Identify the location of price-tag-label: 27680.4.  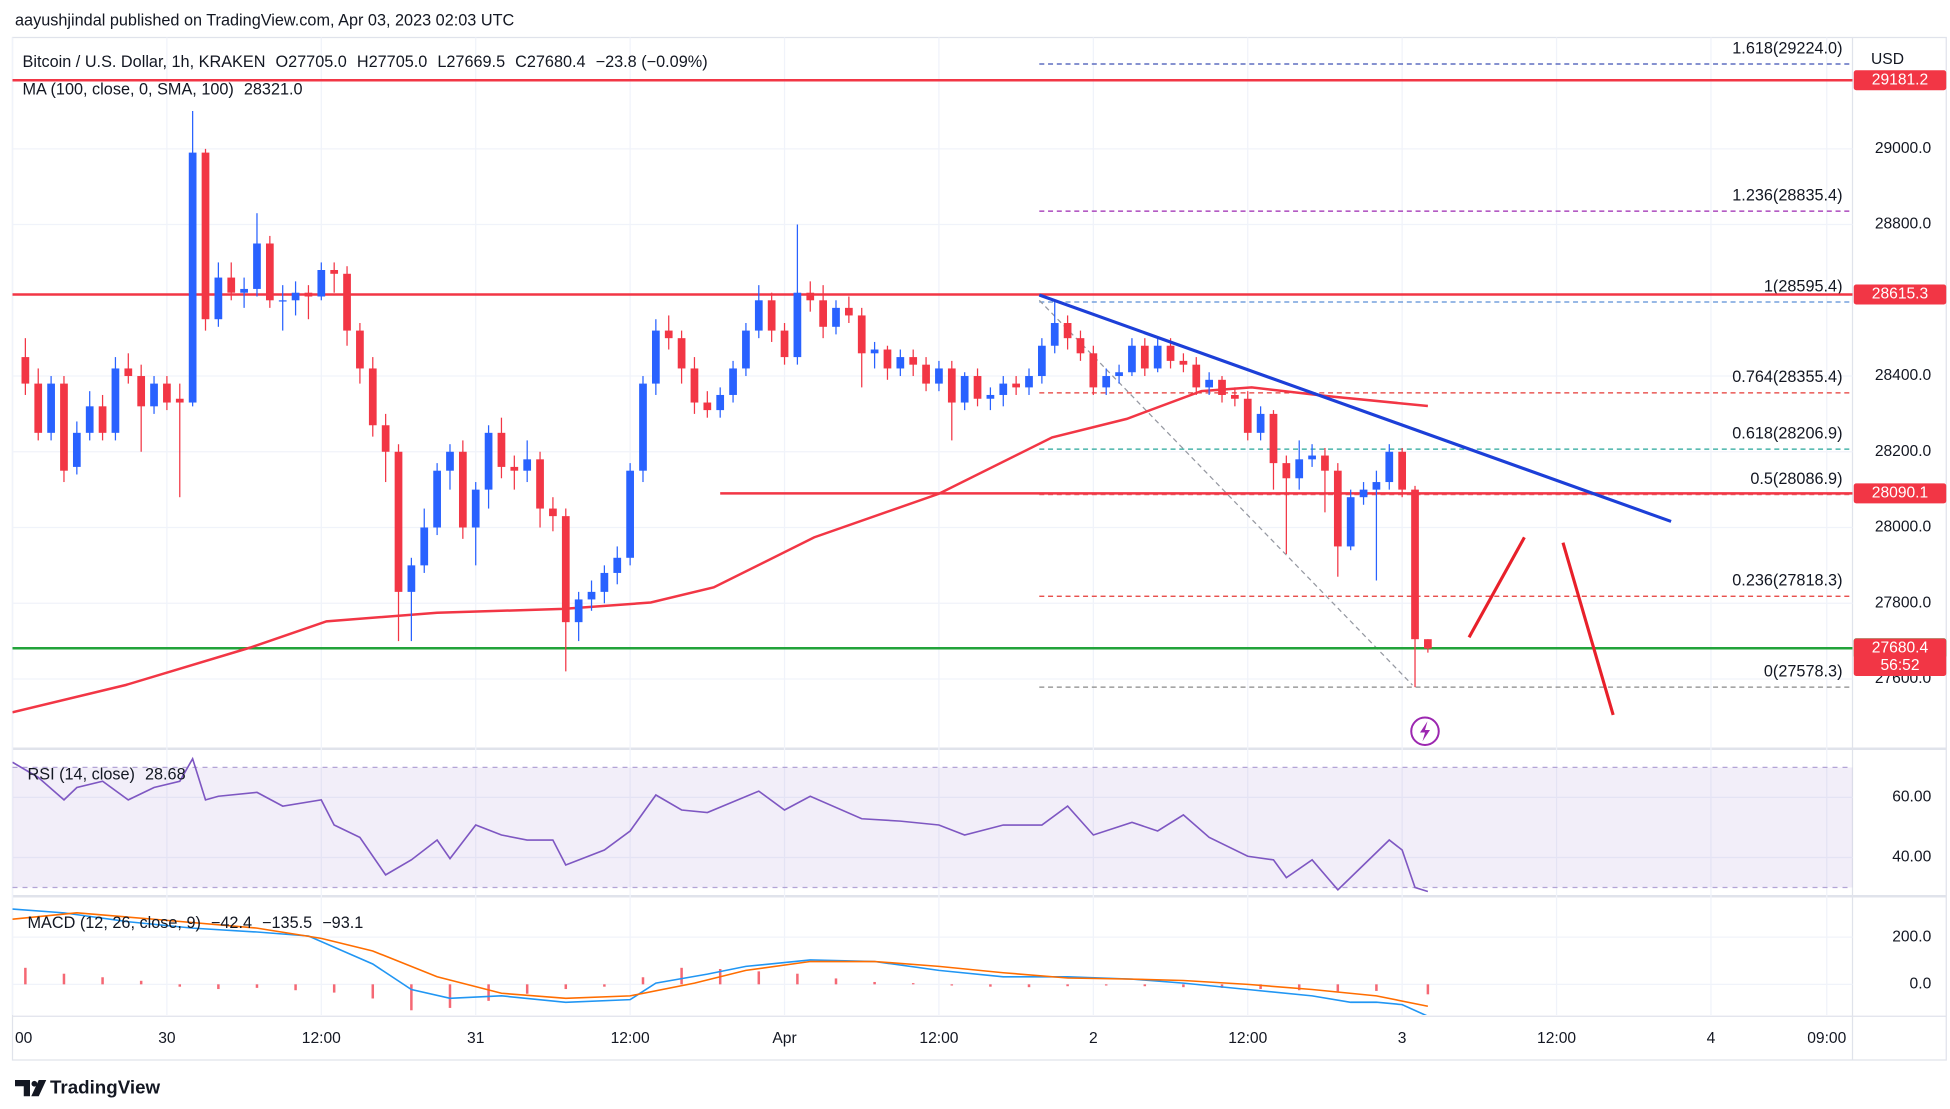
(1900, 648).